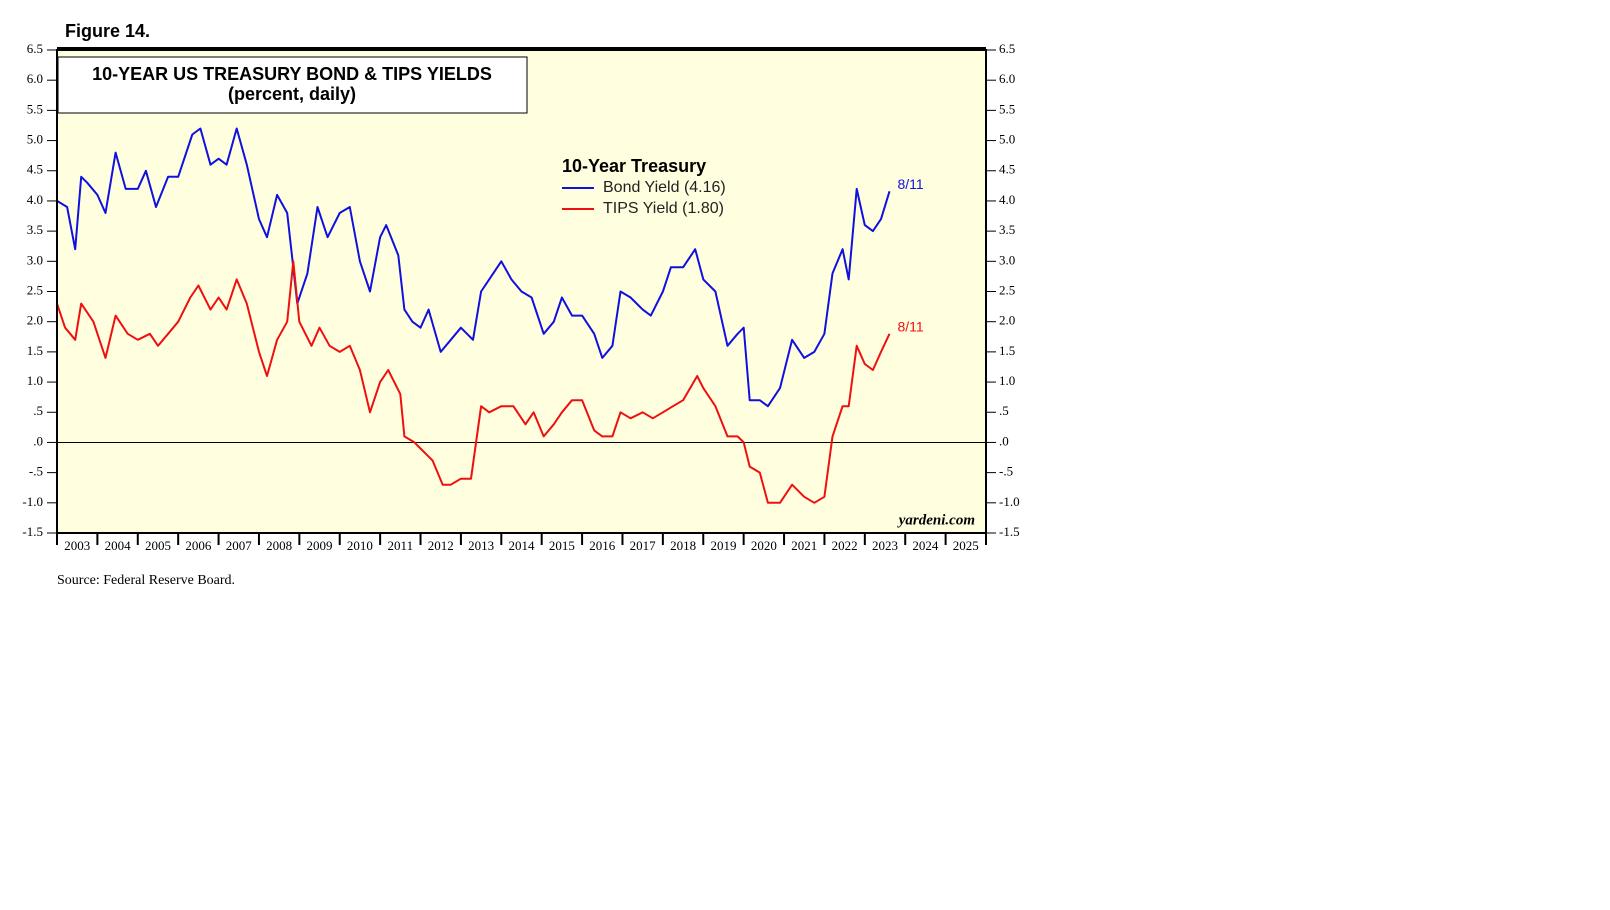  I want to click on x-tick-label: 2004, so click(118, 545).